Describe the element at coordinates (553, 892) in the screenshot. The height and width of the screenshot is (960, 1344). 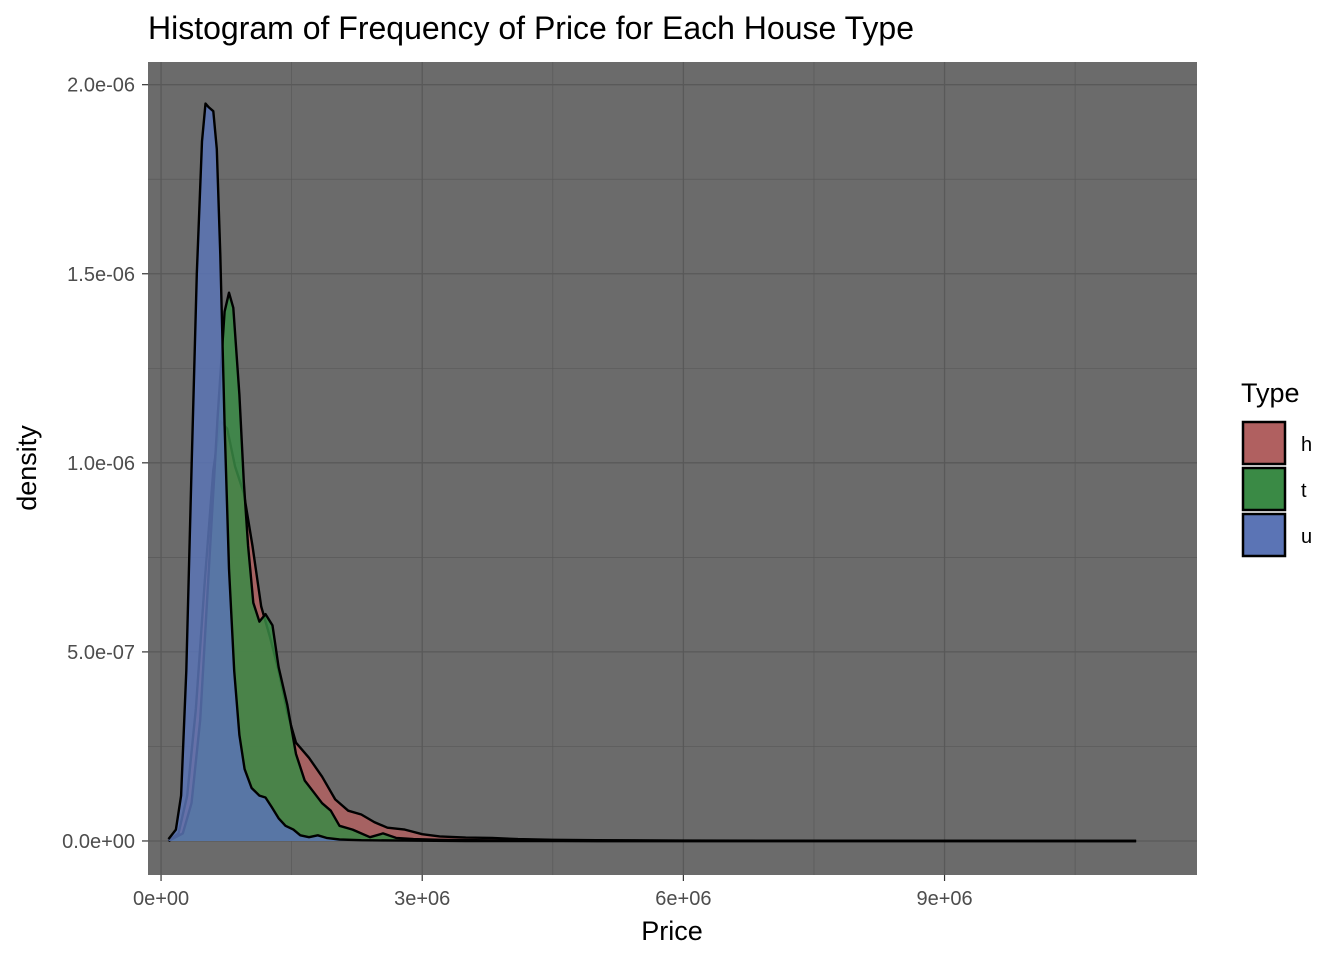
I see `x-axis-ticks: 0e+00 3e+06 6e+06 9e+06` at that location.